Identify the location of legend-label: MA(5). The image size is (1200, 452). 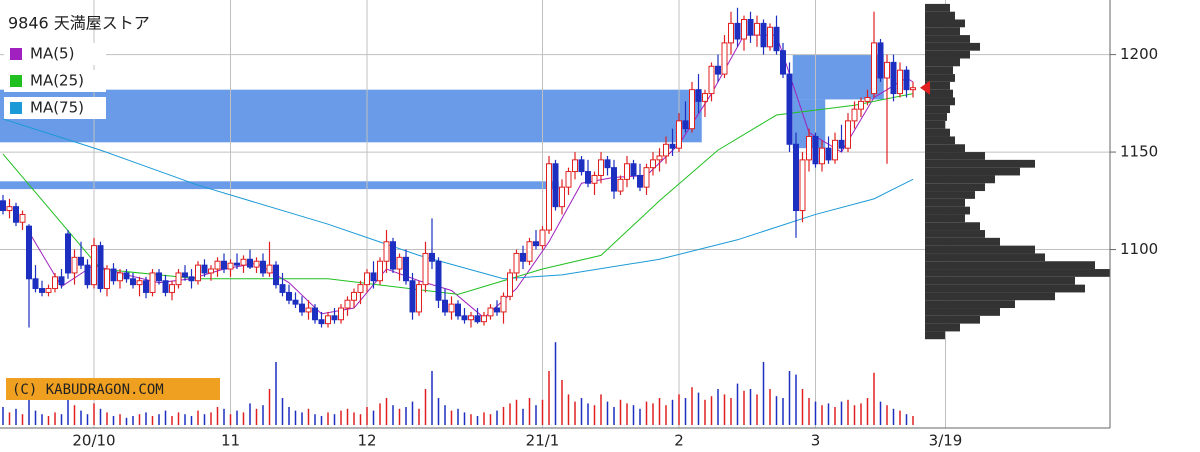
(52, 54).